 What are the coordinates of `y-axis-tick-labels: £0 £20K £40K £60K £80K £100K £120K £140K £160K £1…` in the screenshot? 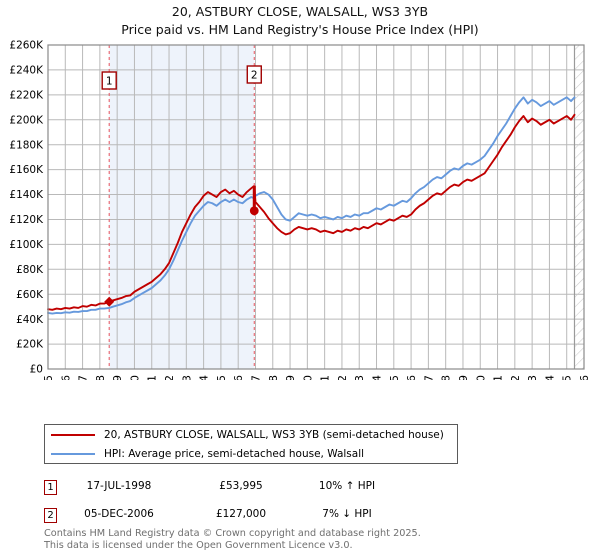 It's located at (26, 208).